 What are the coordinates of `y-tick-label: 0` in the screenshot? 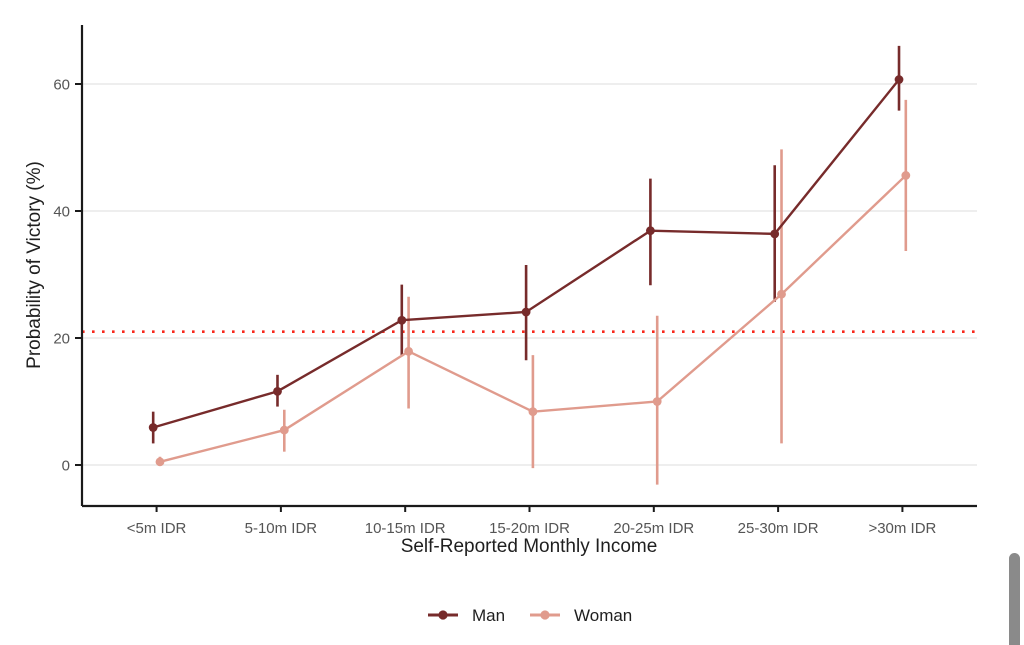 It's located at (66, 466).